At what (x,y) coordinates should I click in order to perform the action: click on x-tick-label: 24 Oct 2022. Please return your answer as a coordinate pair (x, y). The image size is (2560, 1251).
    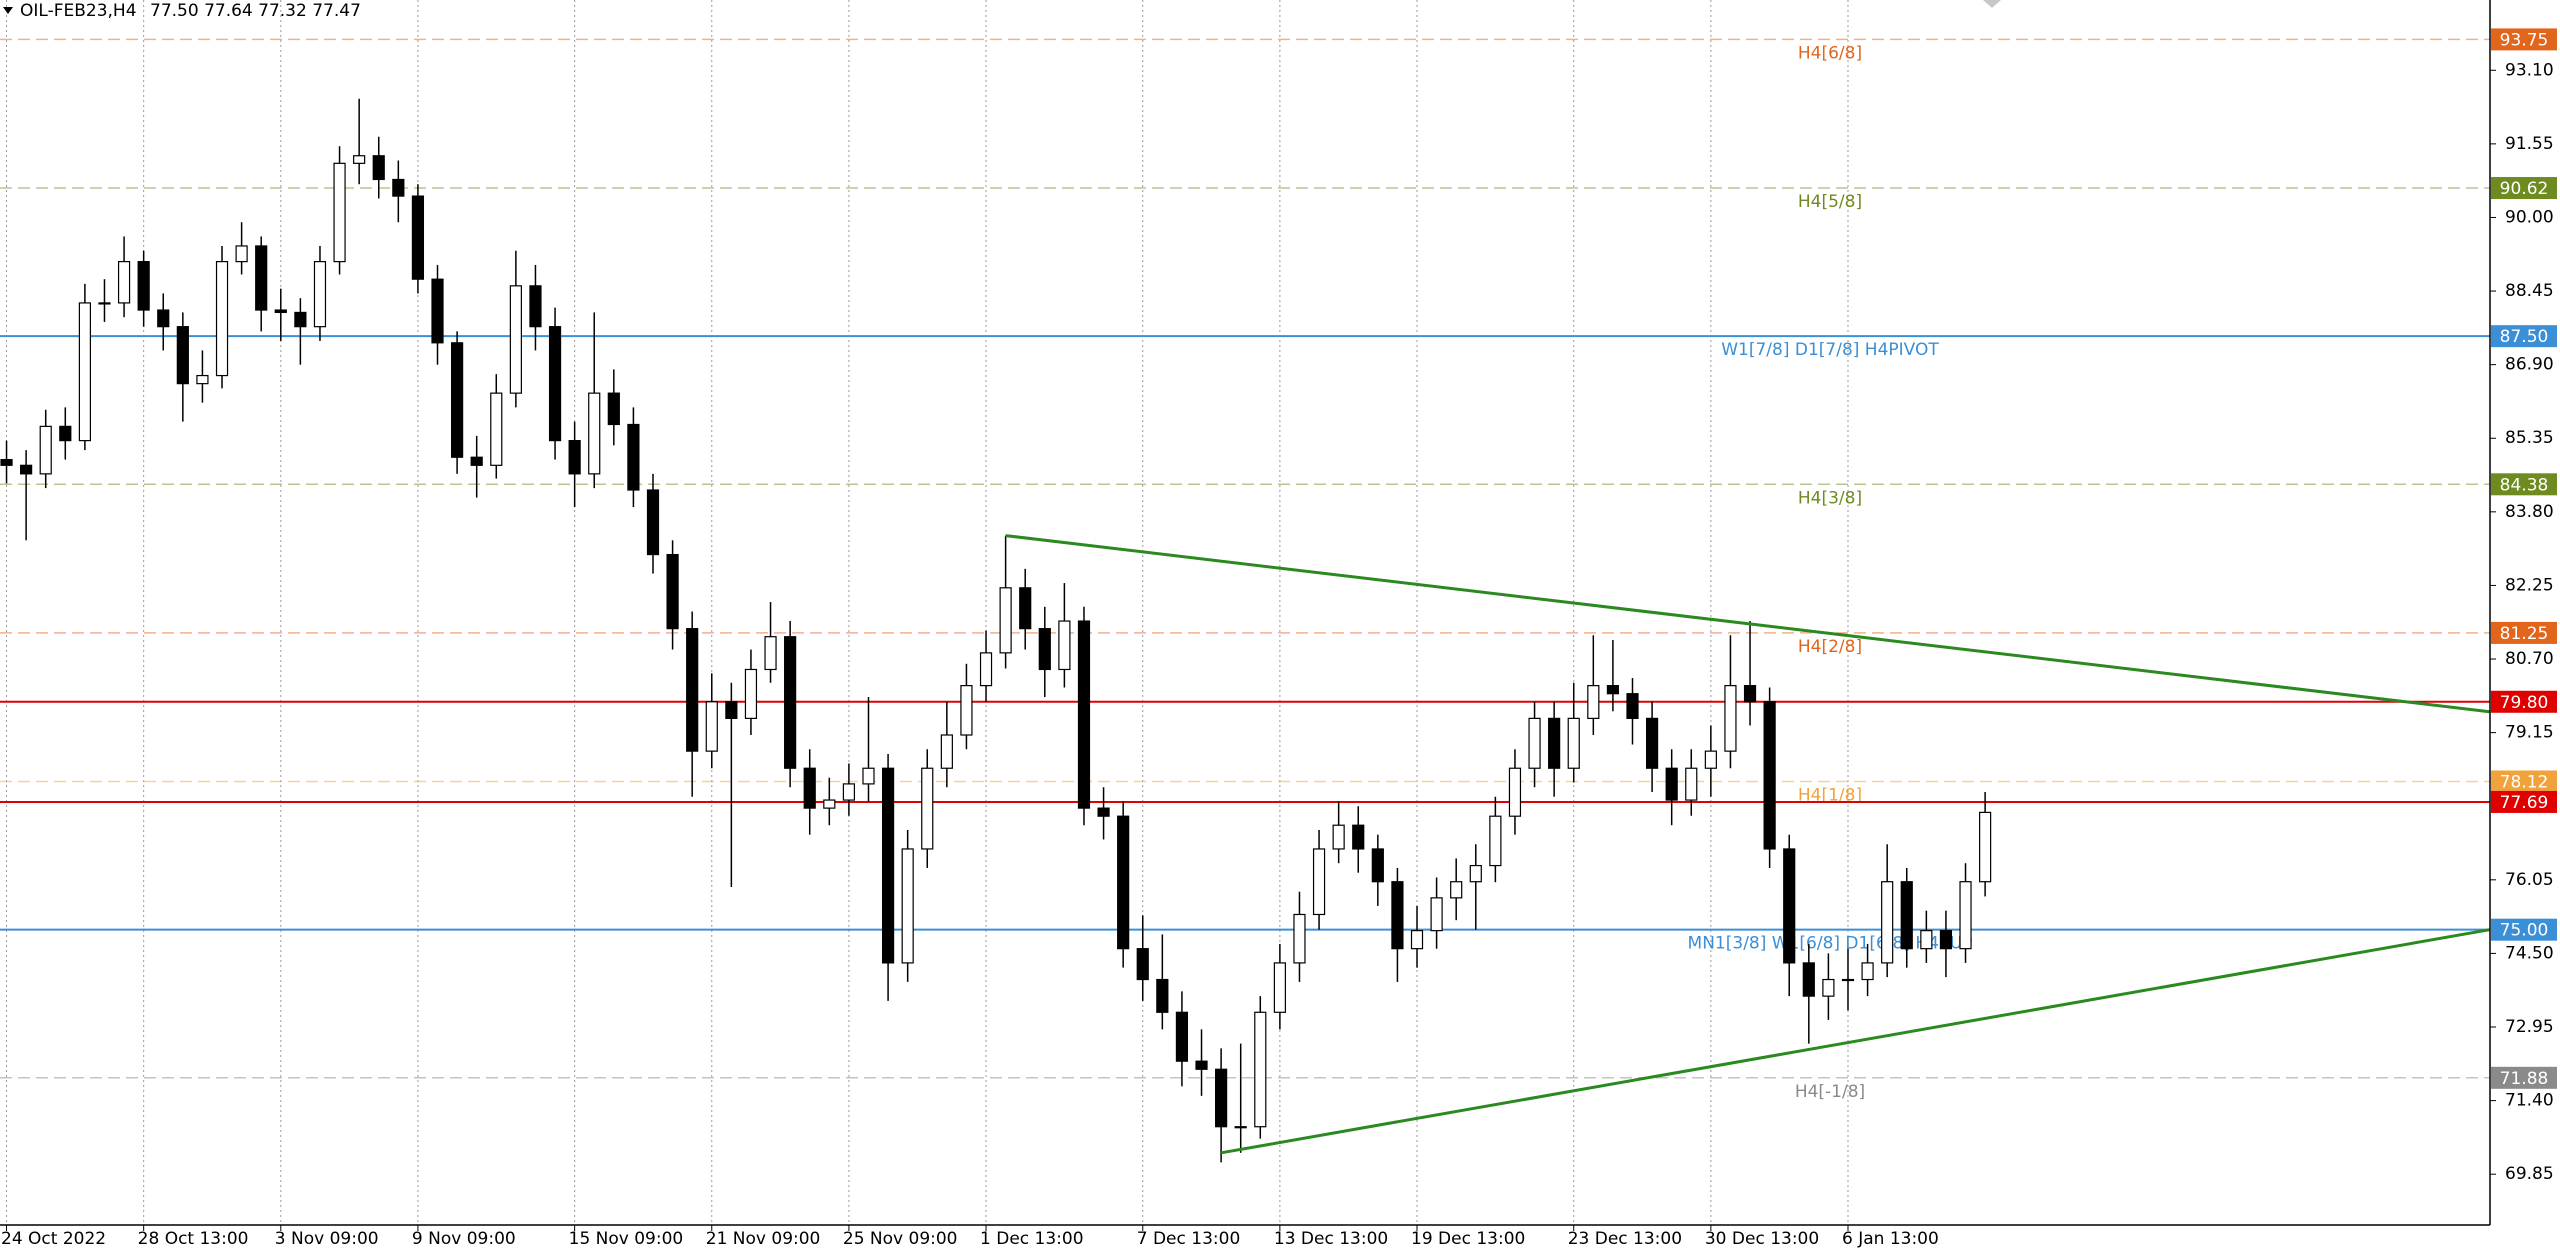
    Looking at the image, I should click on (53, 1239).